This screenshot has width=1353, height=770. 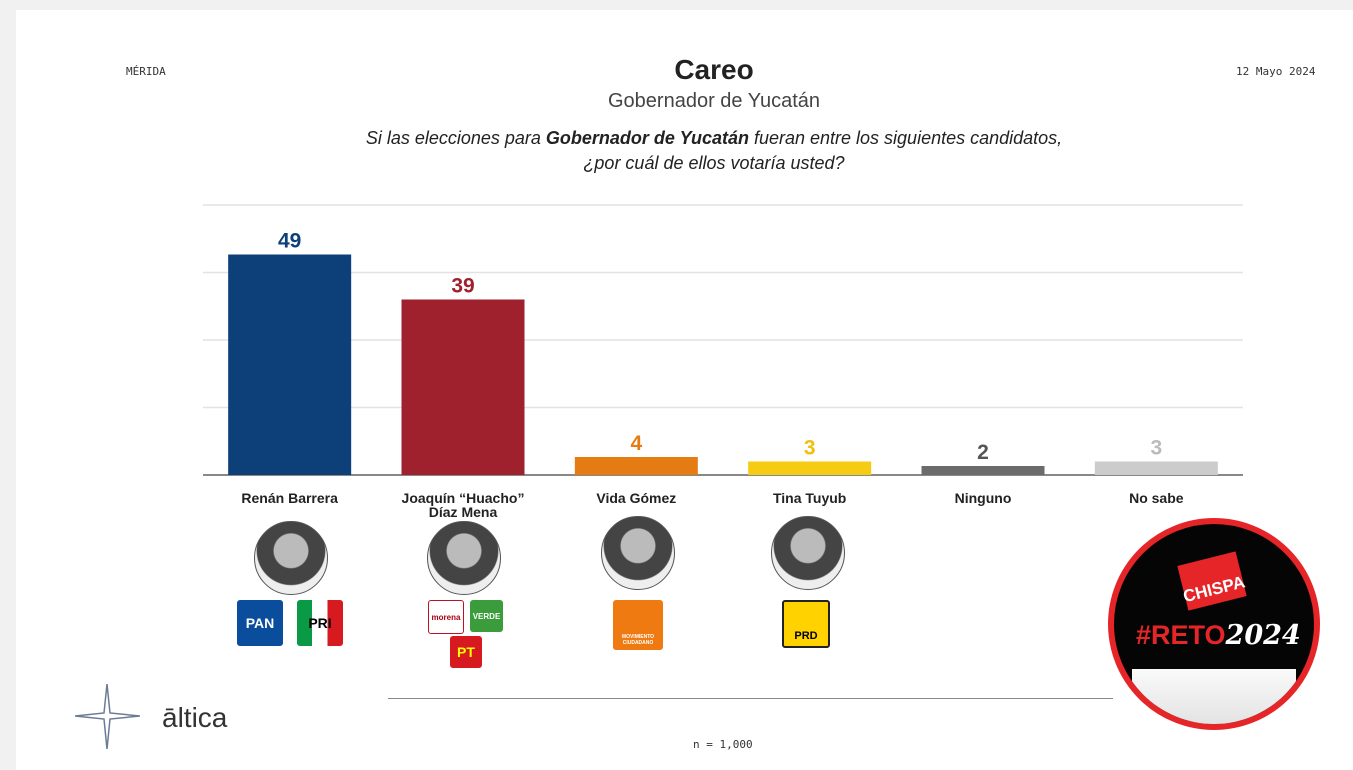 What do you see at coordinates (808, 553) in the screenshot?
I see `candidate-photo-tuyub` at bounding box center [808, 553].